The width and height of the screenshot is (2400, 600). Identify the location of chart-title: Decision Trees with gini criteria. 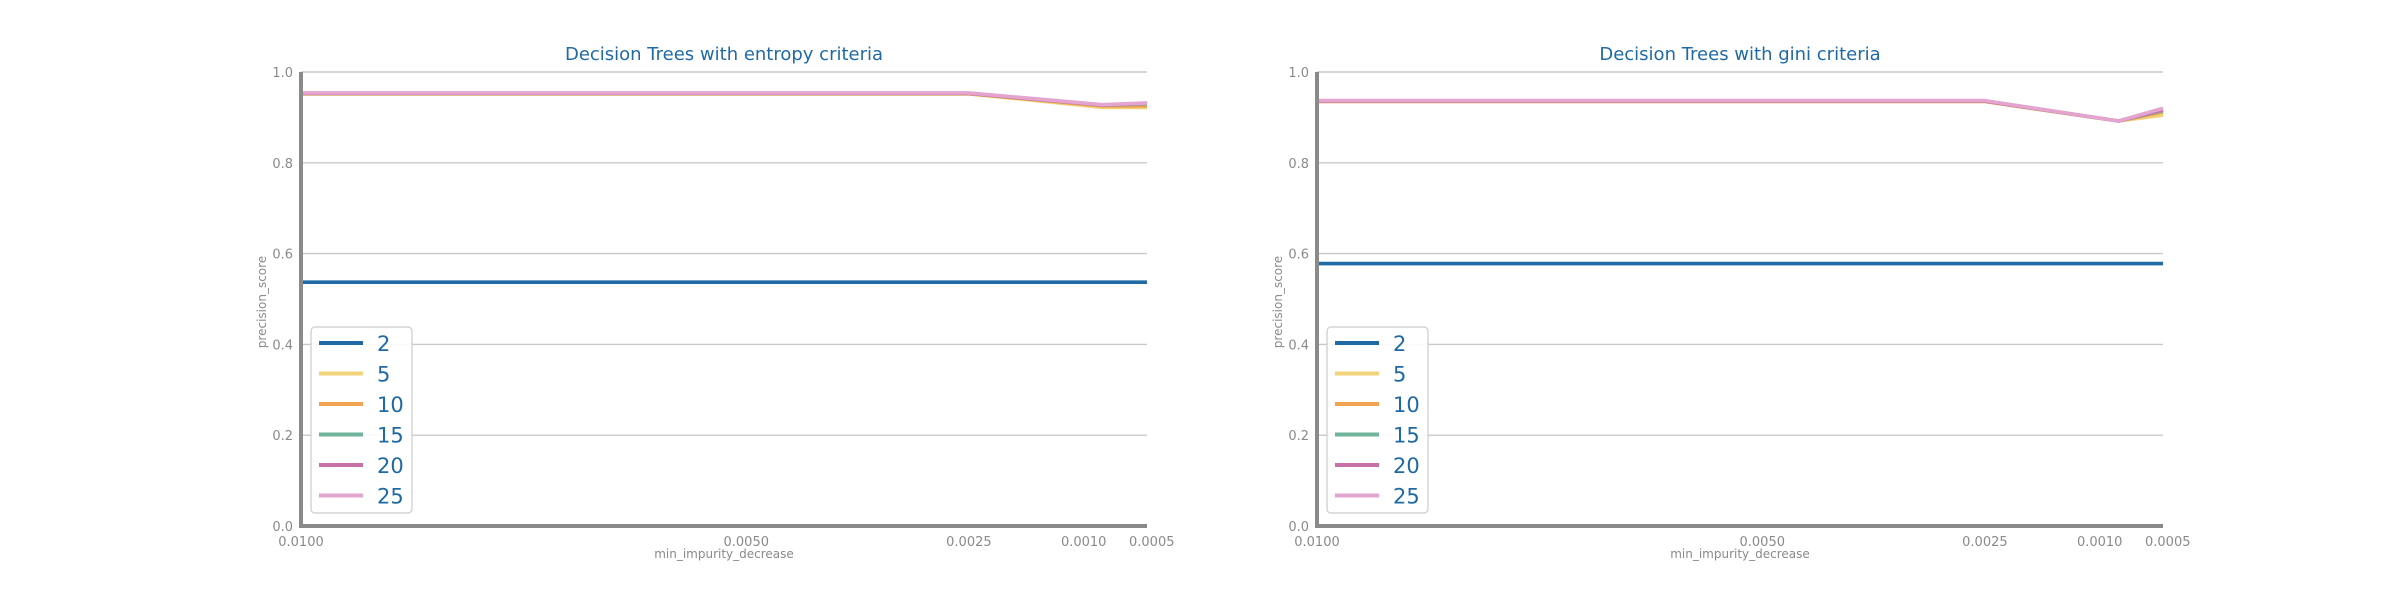
(1739, 54).